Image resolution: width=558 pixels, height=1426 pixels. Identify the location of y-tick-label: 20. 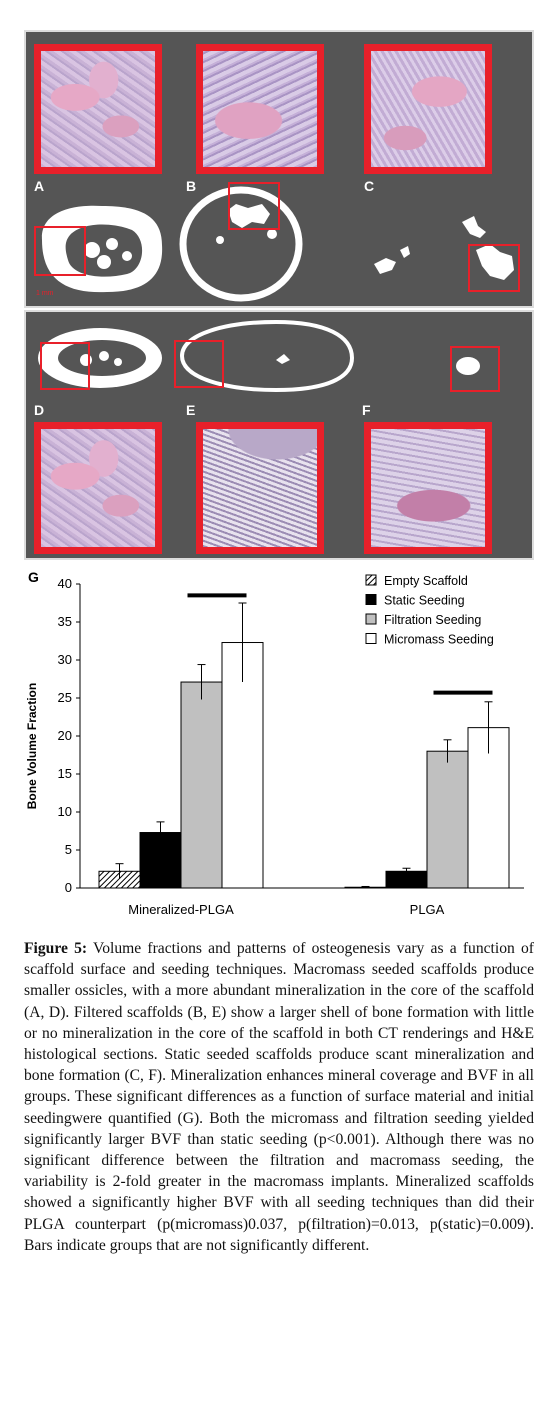
(65, 735).